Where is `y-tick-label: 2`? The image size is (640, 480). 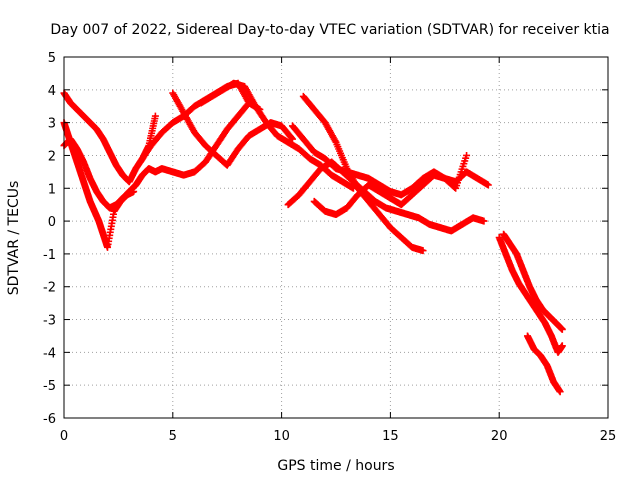
y-tick-label: 2 is located at coordinates (52, 156).